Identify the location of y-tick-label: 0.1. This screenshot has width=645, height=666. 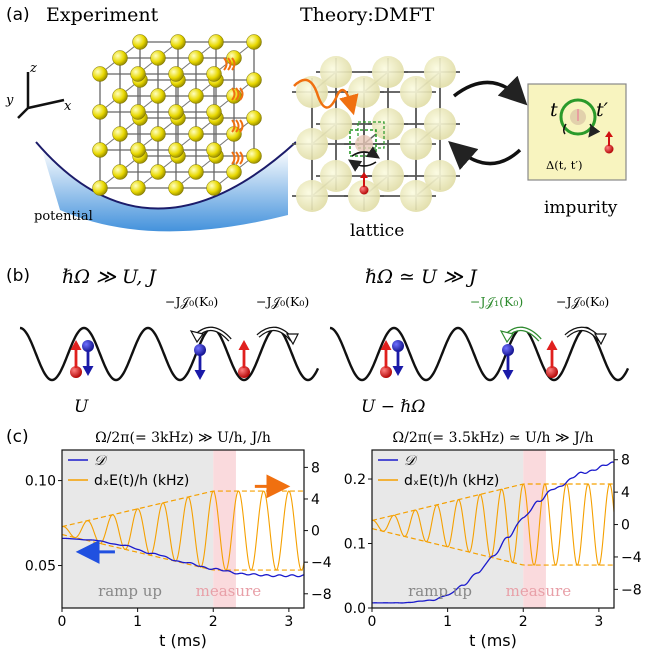
(355, 545).